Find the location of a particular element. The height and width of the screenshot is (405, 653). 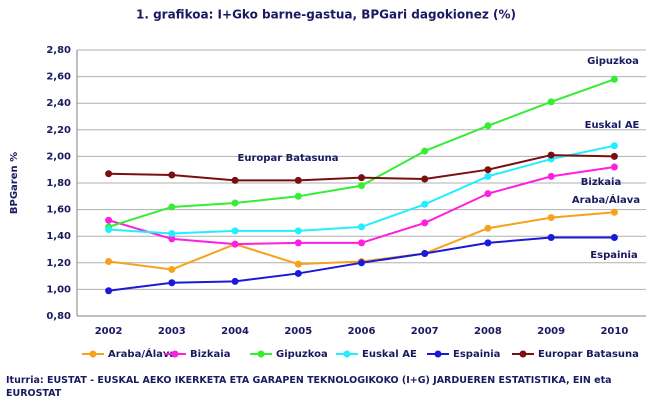

annotation: Europar Batasuna is located at coordinates (288, 158).